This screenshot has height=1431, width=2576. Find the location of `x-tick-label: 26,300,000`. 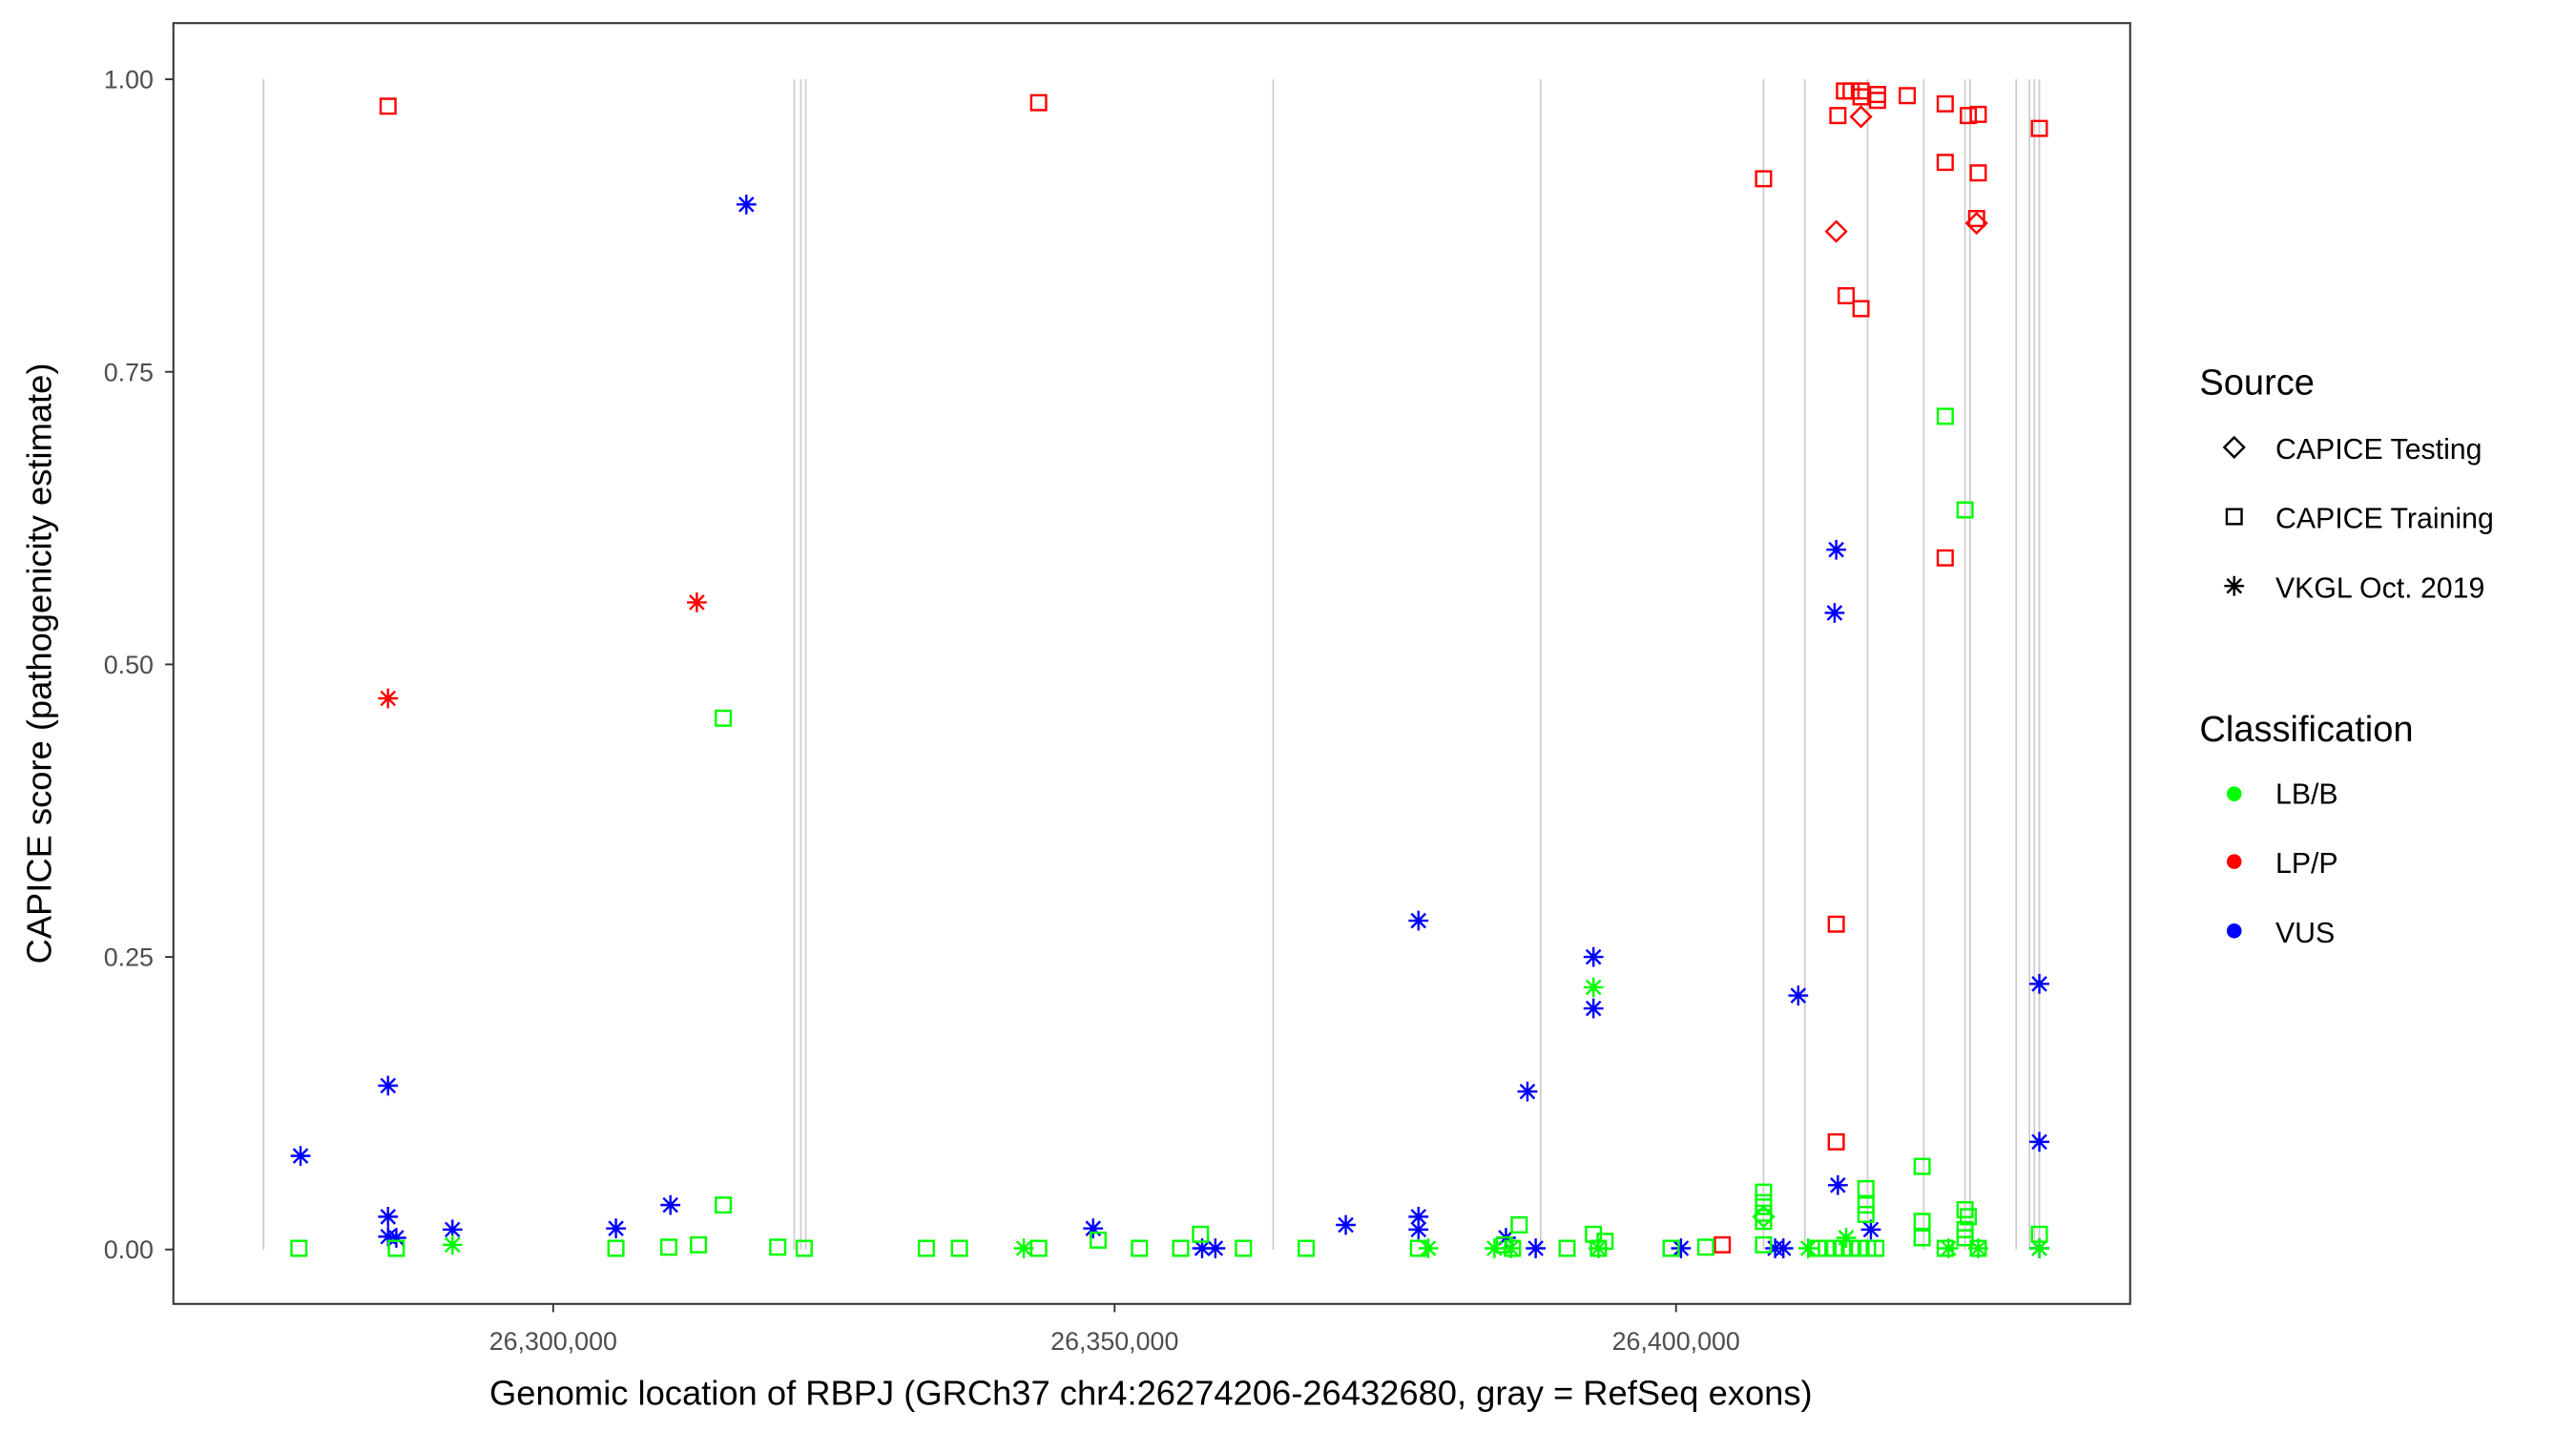

x-tick-label: 26,300,000 is located at coordinates (553, 1341).